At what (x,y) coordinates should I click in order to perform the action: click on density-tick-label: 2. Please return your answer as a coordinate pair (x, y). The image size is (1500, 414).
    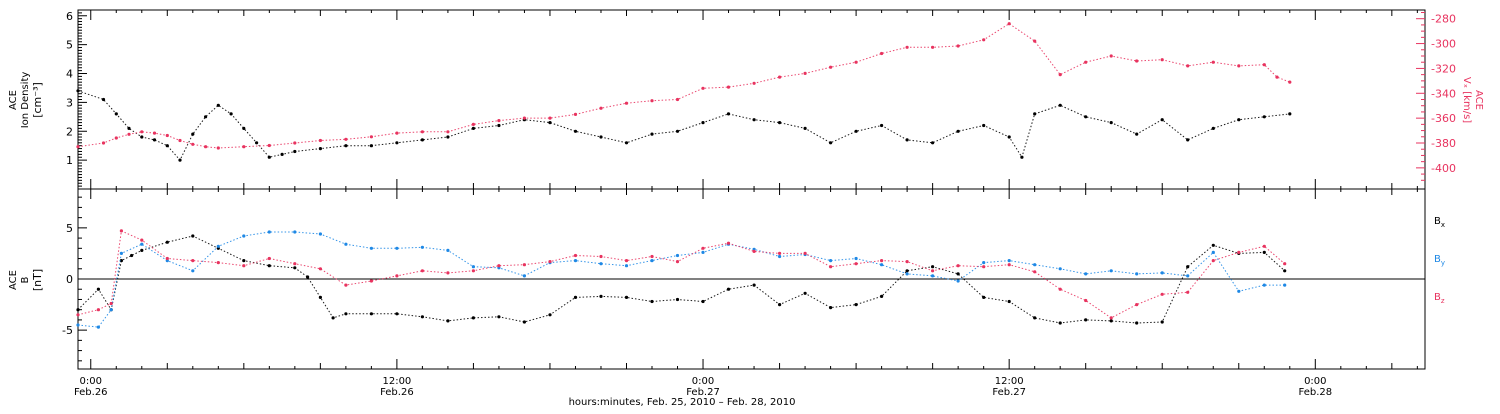
    Looking at the image, I should click on (69, 131).